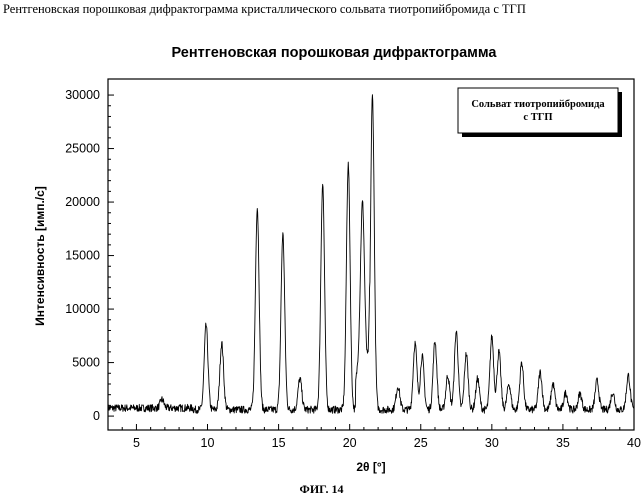 The width and height of the screenshot is (643, 500). What do you see at coordinates (82, 95) in the screenshot?
I see `y-tick-label: 30000` at bounding box center [82, 95].